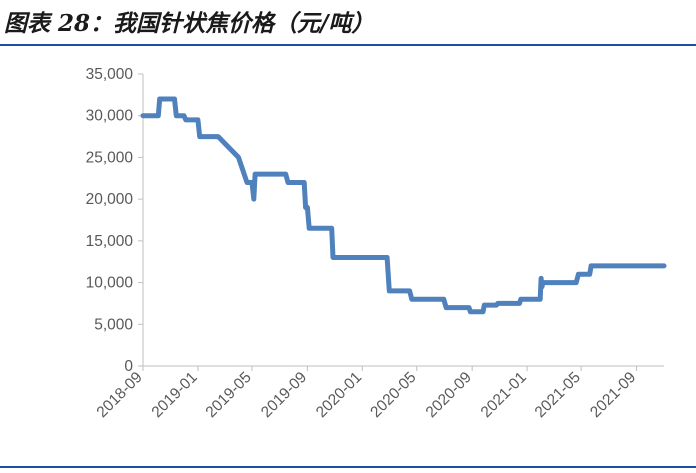 This screenshot has width=696, height=473. What do you see at coordinates (128, 366) in the screenshot?
I see `y-tick-label: 0` at bounding box center [128, 366].